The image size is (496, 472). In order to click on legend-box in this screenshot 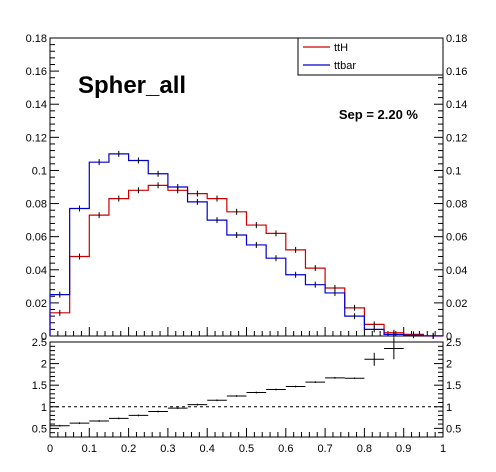, I will do `click(370, 56)`.